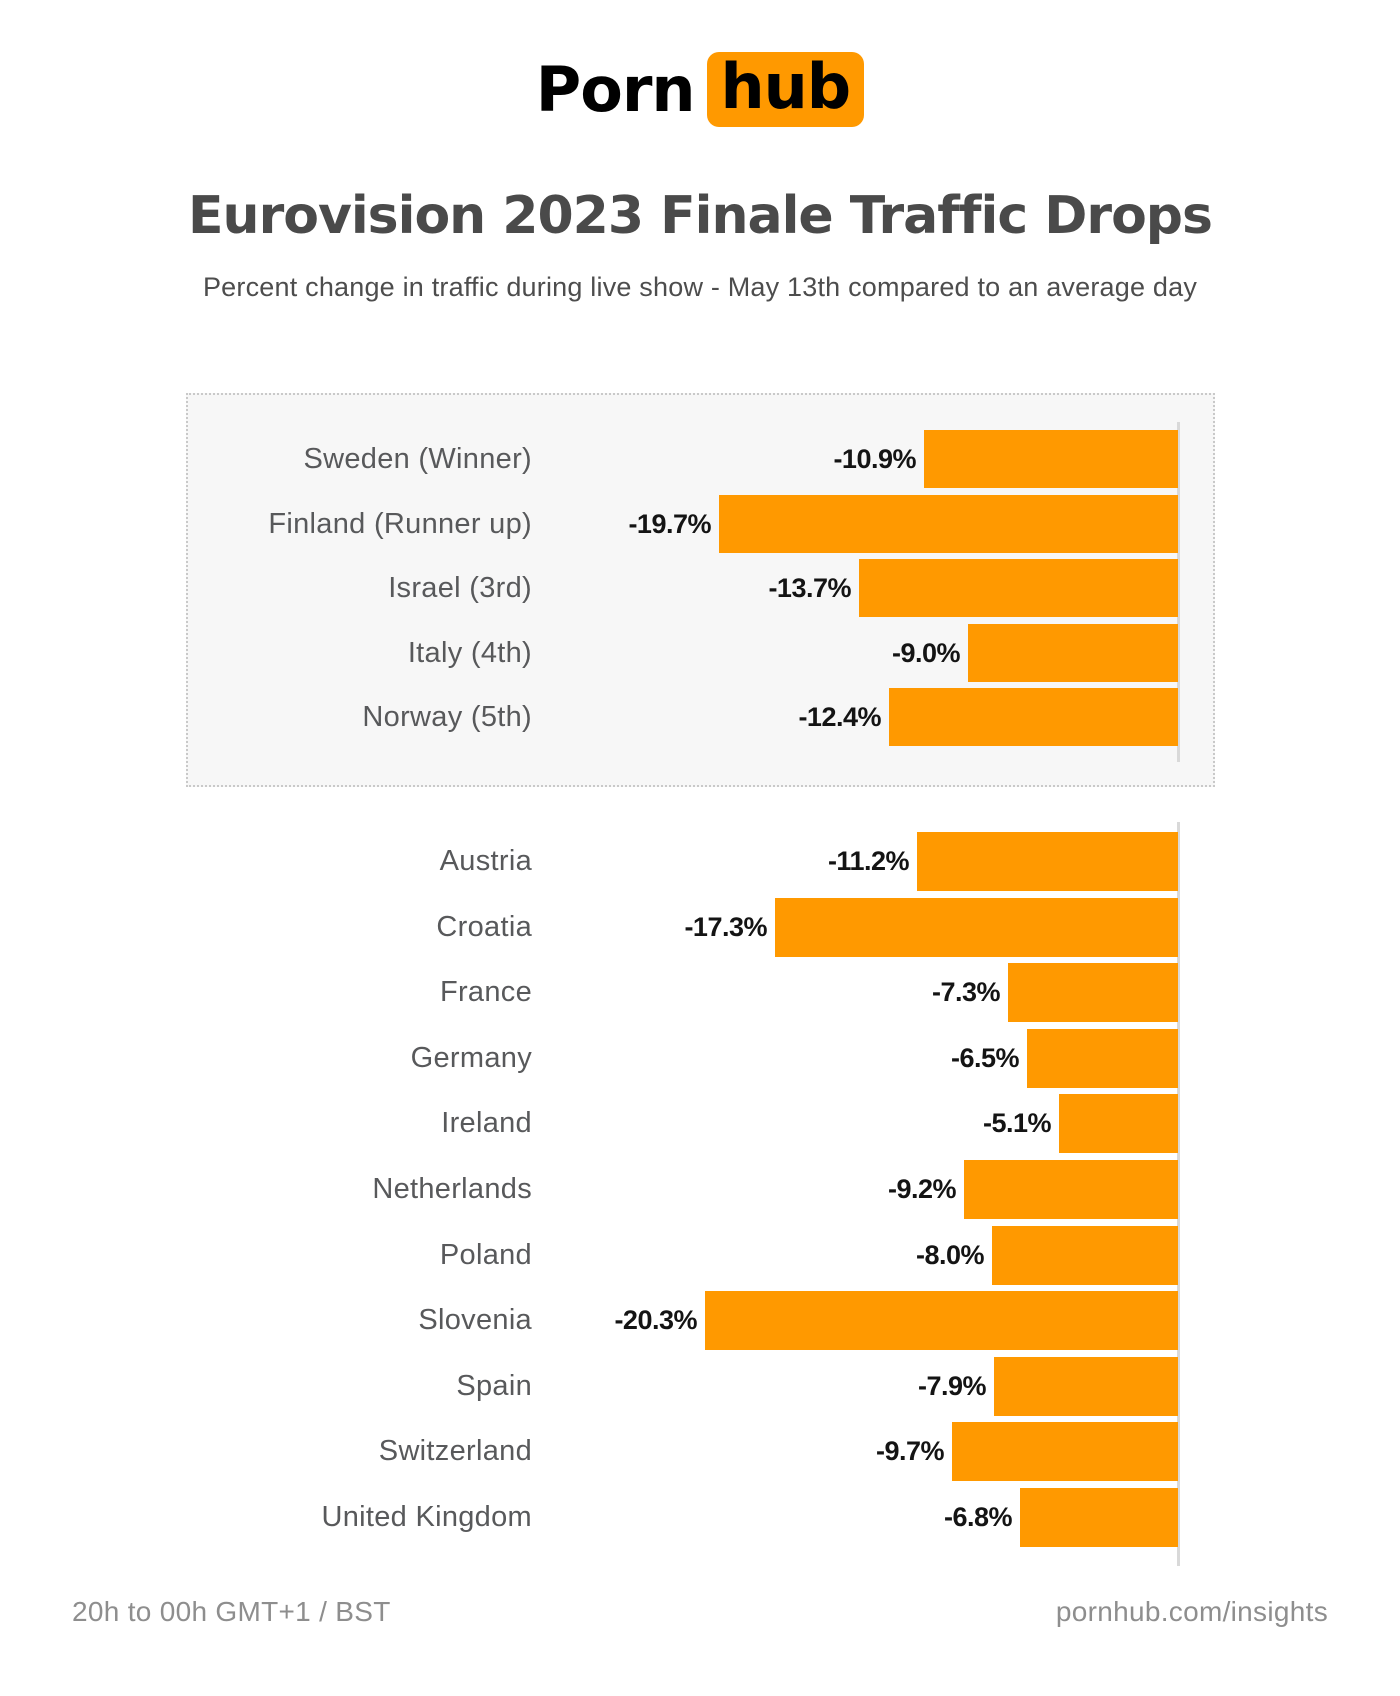  Describe the element at coordinates (486, 1123) in the screenshot. I see `country-label: Ireland` at that location.